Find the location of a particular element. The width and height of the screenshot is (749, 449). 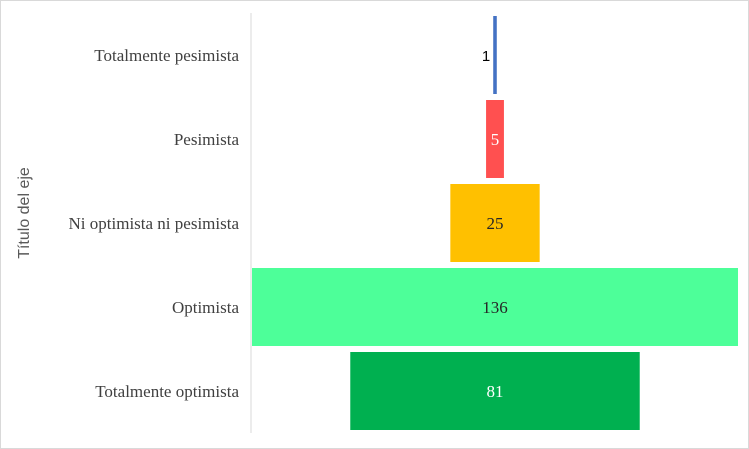

value-label: 81 is located at coordinates (495, 391).